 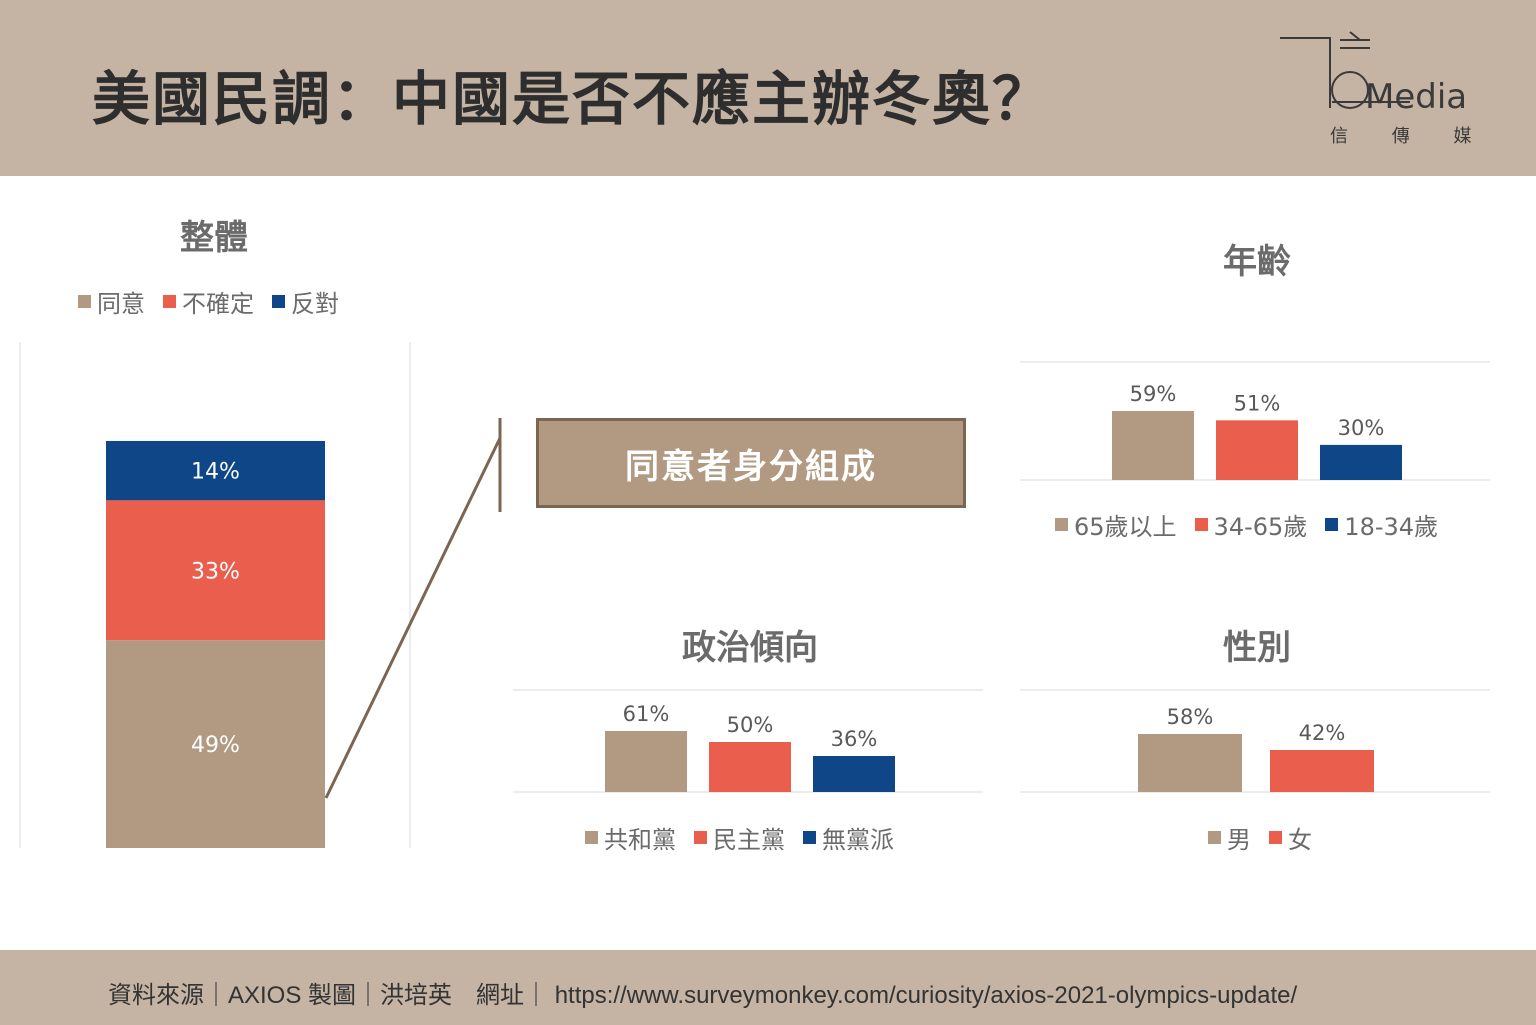 I want to click on age-bar-chart: 59% 51% 30%, so click(x=1255, y=421).